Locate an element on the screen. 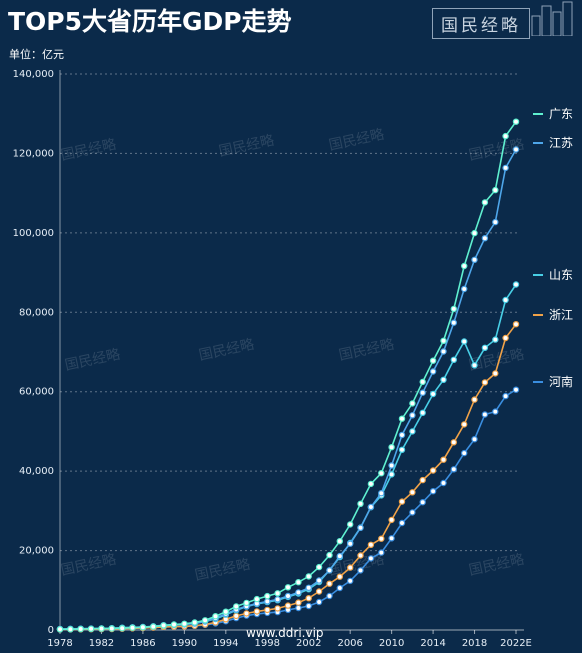  y-tick-label: 0 is located at coordinates (51, 630).